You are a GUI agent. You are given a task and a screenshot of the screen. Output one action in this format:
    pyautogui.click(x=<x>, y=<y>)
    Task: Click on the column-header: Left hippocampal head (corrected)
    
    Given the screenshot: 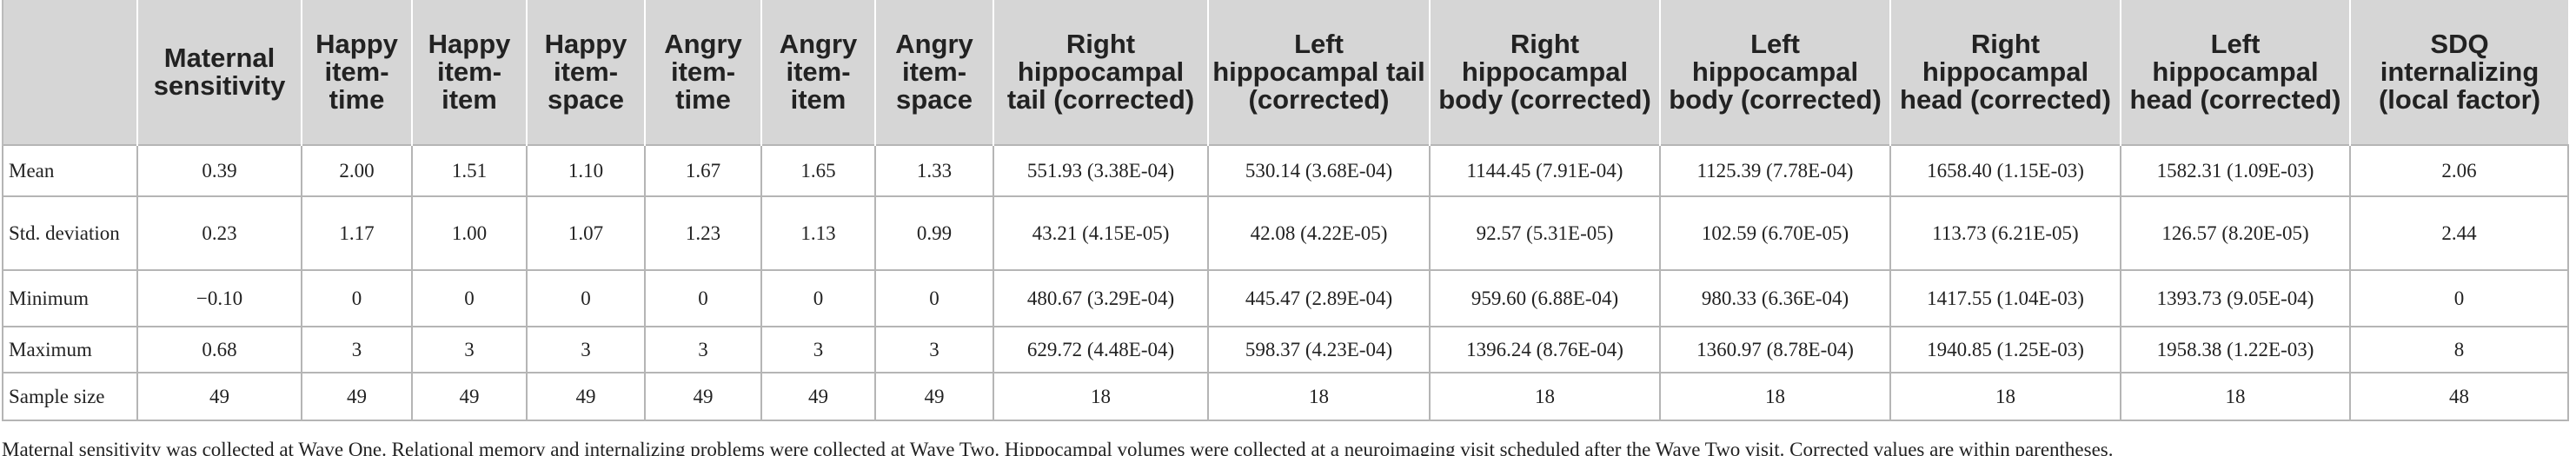 What is the action you would take?
    pyautogui.click(x=2235, y=72)
    